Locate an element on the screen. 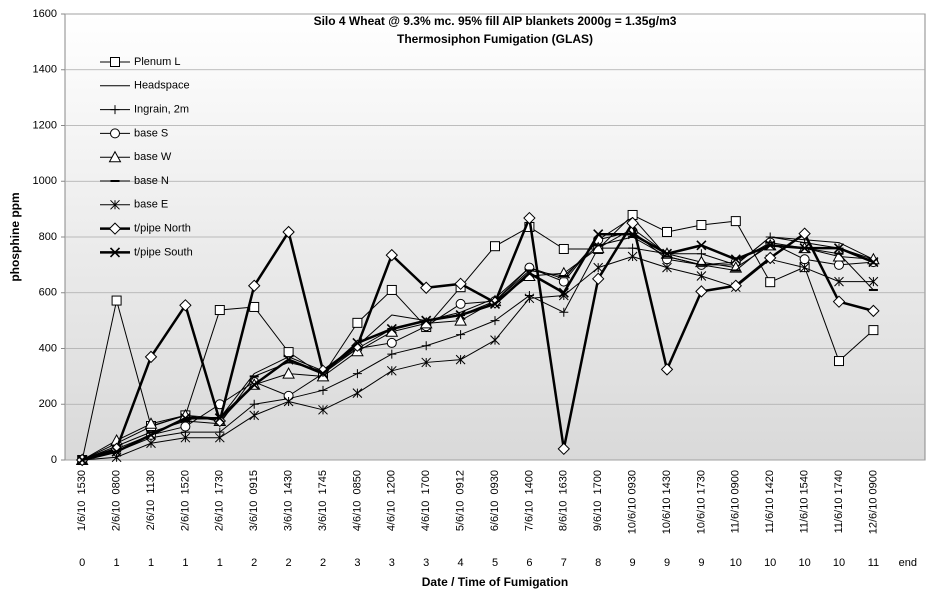  x-tick-label: 2/6/10 1730 is located at coordinates (220, 500).